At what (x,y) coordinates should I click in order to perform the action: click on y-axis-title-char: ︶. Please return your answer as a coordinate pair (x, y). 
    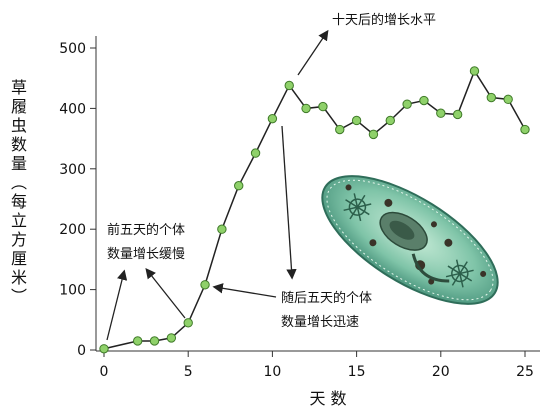
    Looking at the image, I should click on (18, 296).